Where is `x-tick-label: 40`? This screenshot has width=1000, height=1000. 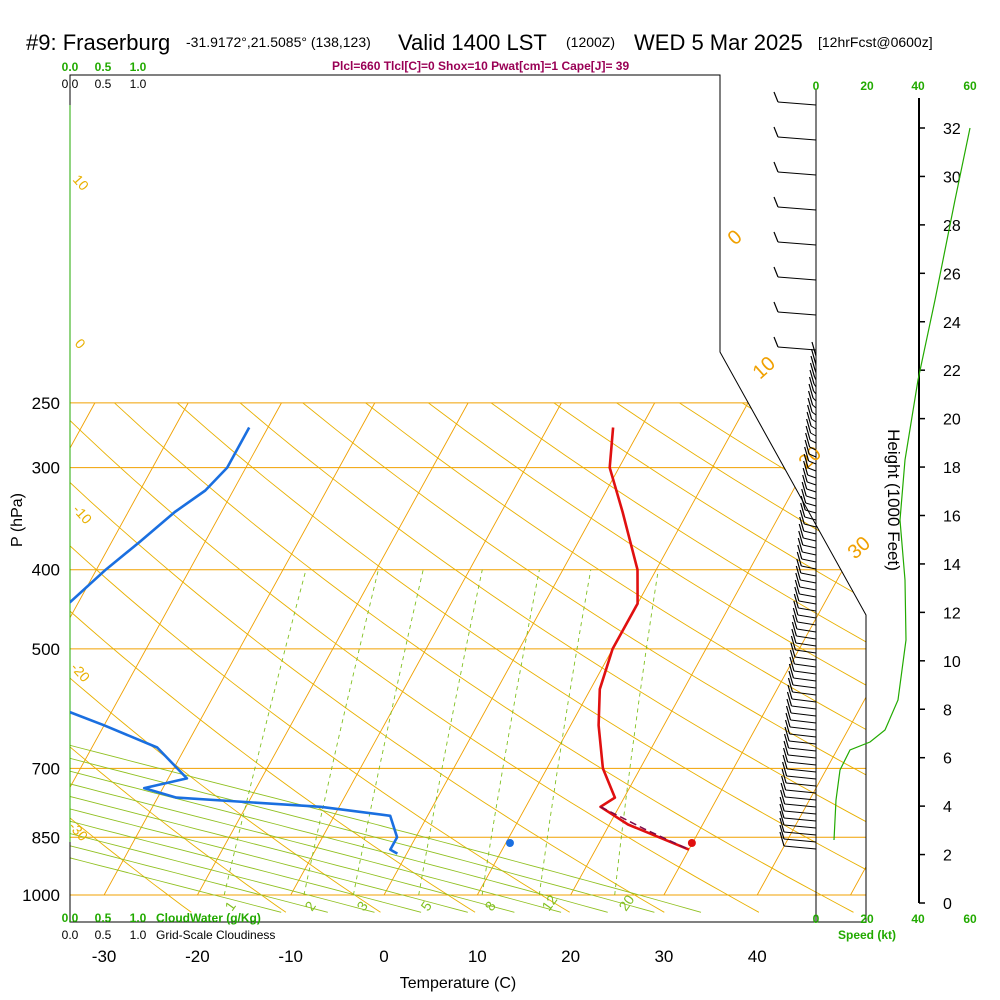 x-tick-label: 40 is located at coordinates (757, 956).